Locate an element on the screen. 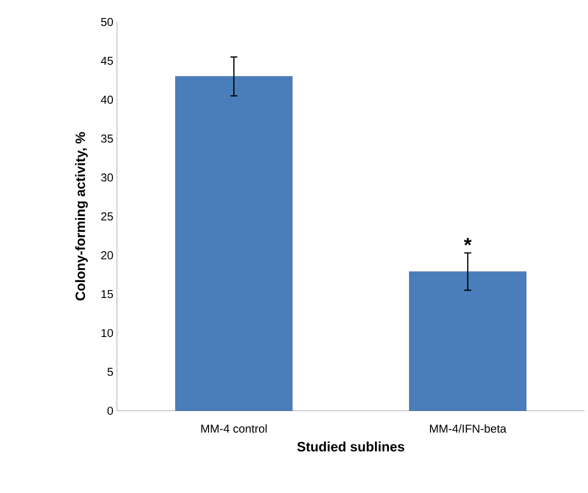  y-tick-label: 10 is located at coordinates (107, 333).